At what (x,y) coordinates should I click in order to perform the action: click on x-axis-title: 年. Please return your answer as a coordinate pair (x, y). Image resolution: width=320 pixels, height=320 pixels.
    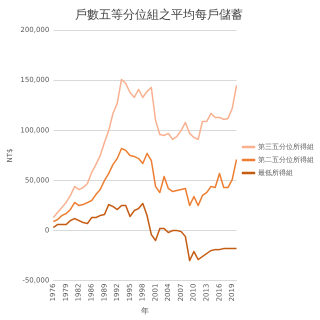
    Looking at the image, I should click on (144, 311).